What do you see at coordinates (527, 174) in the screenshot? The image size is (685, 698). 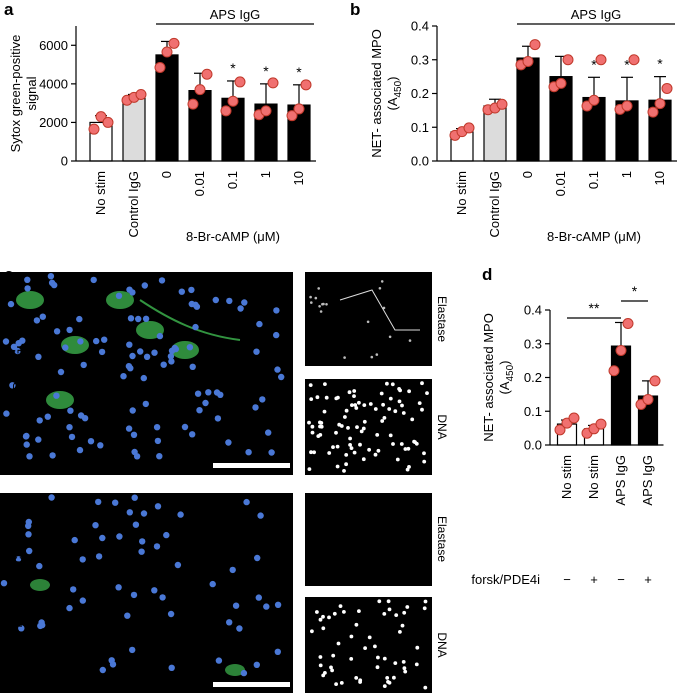 I see `x-tick-label: 0` at bounding box center [527, 174].